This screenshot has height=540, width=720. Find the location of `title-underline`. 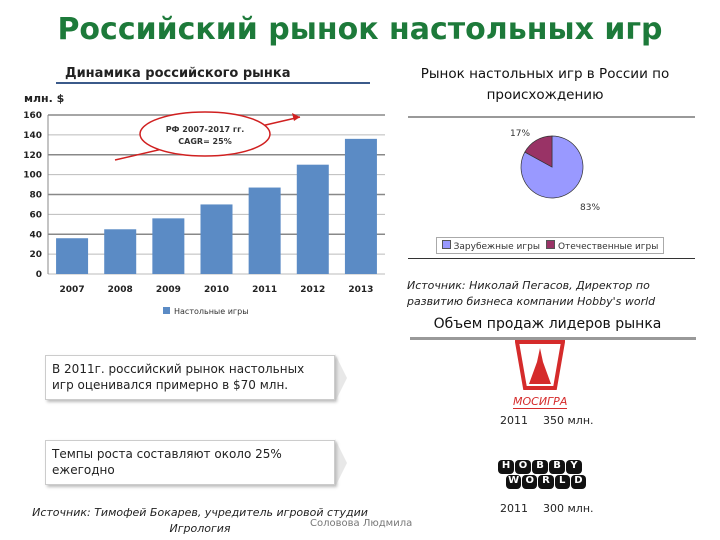

title-underline is located at coordinates (213, 83).